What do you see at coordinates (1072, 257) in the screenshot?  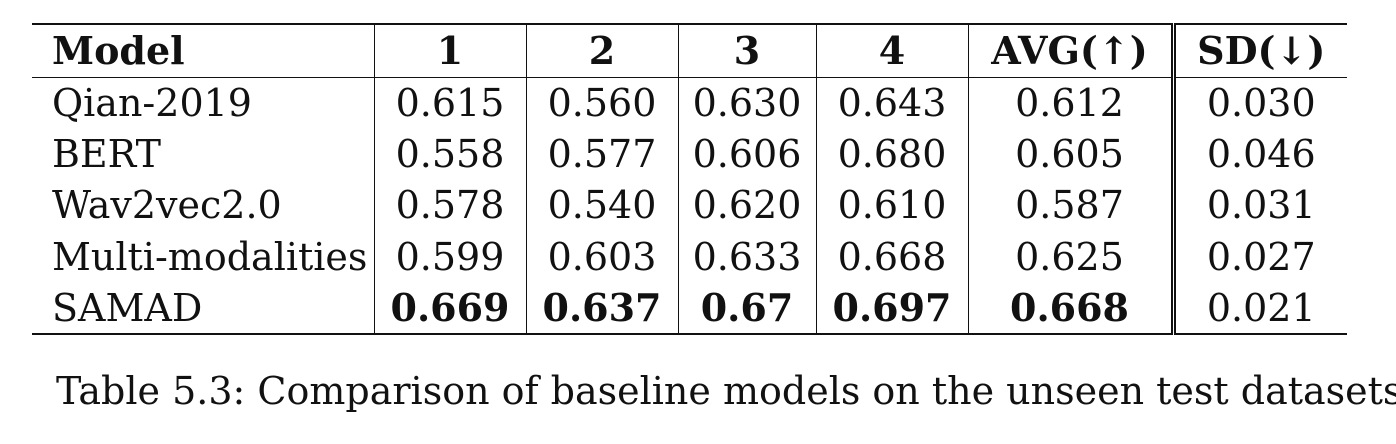 I see `avg-cell: 0.625` at bounding box center [1072, 257].